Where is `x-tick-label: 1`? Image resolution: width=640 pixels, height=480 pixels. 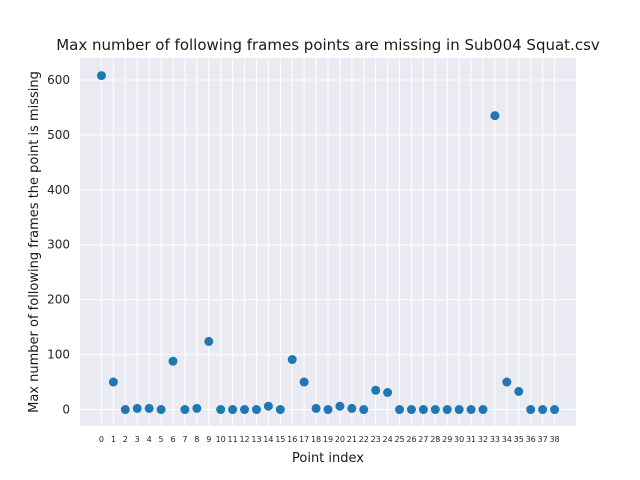 x-tick-label: 1 is located at coordinates (113, 439).